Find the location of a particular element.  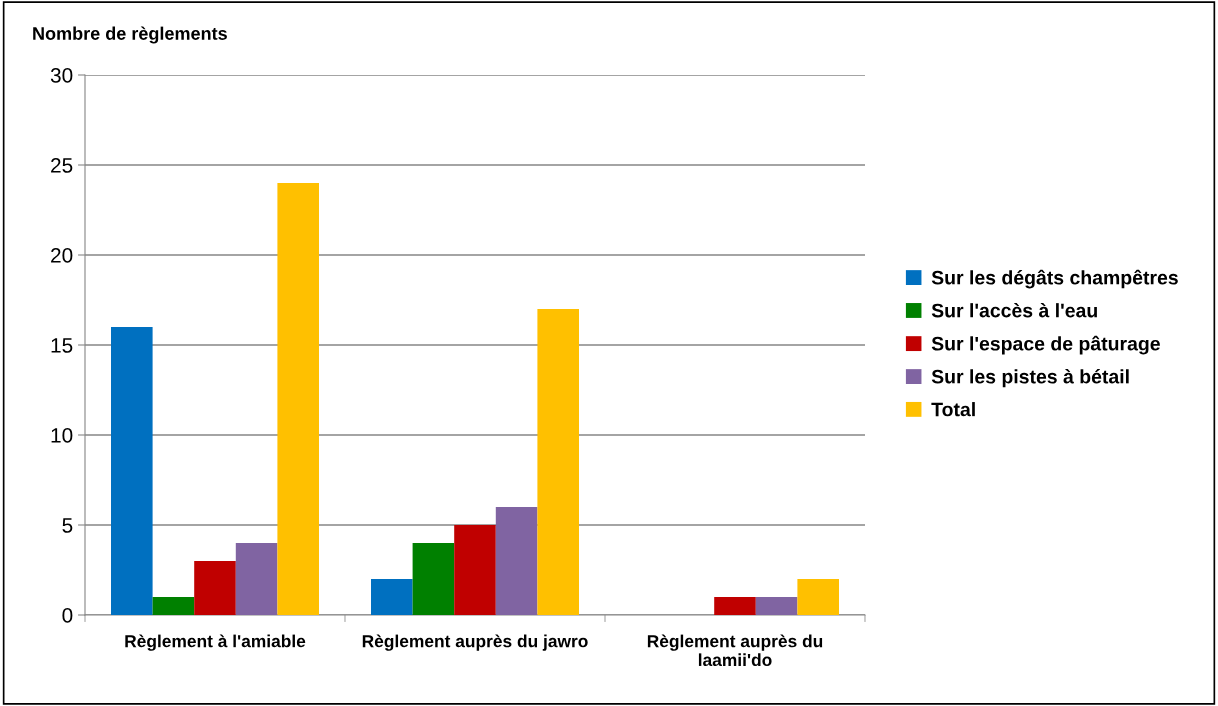

y-tick-label: 10 is located at coordinates (62, 435).